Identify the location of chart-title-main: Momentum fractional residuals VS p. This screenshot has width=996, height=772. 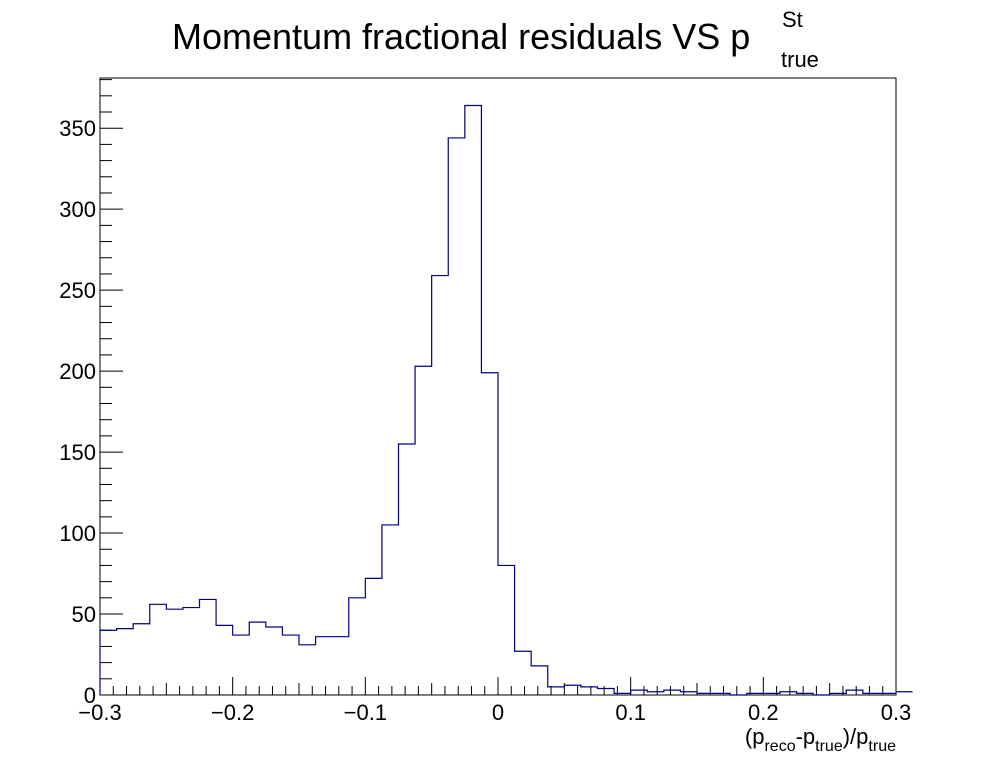
(461, 36).